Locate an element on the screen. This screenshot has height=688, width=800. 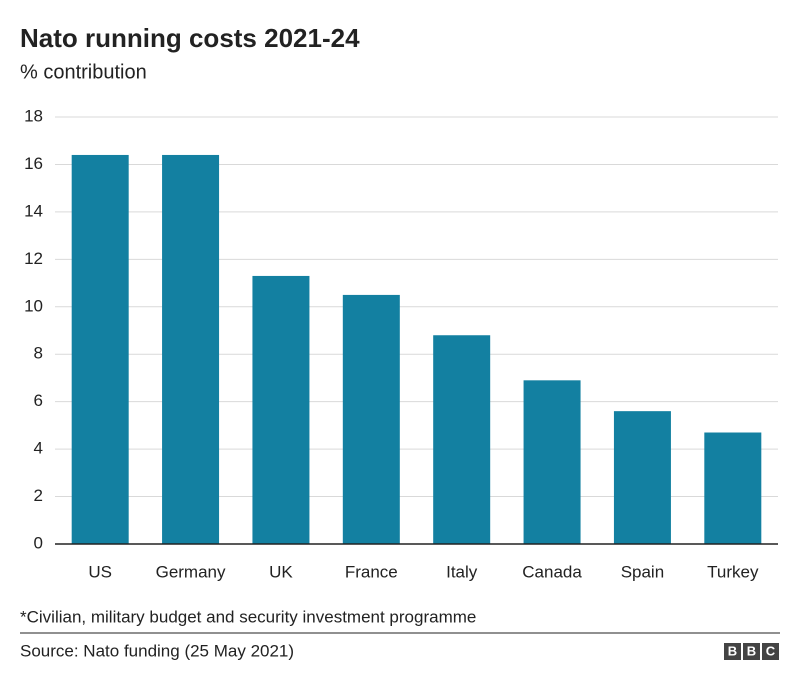
x-tick-label: Turkey is located at coordinates (733, 571).